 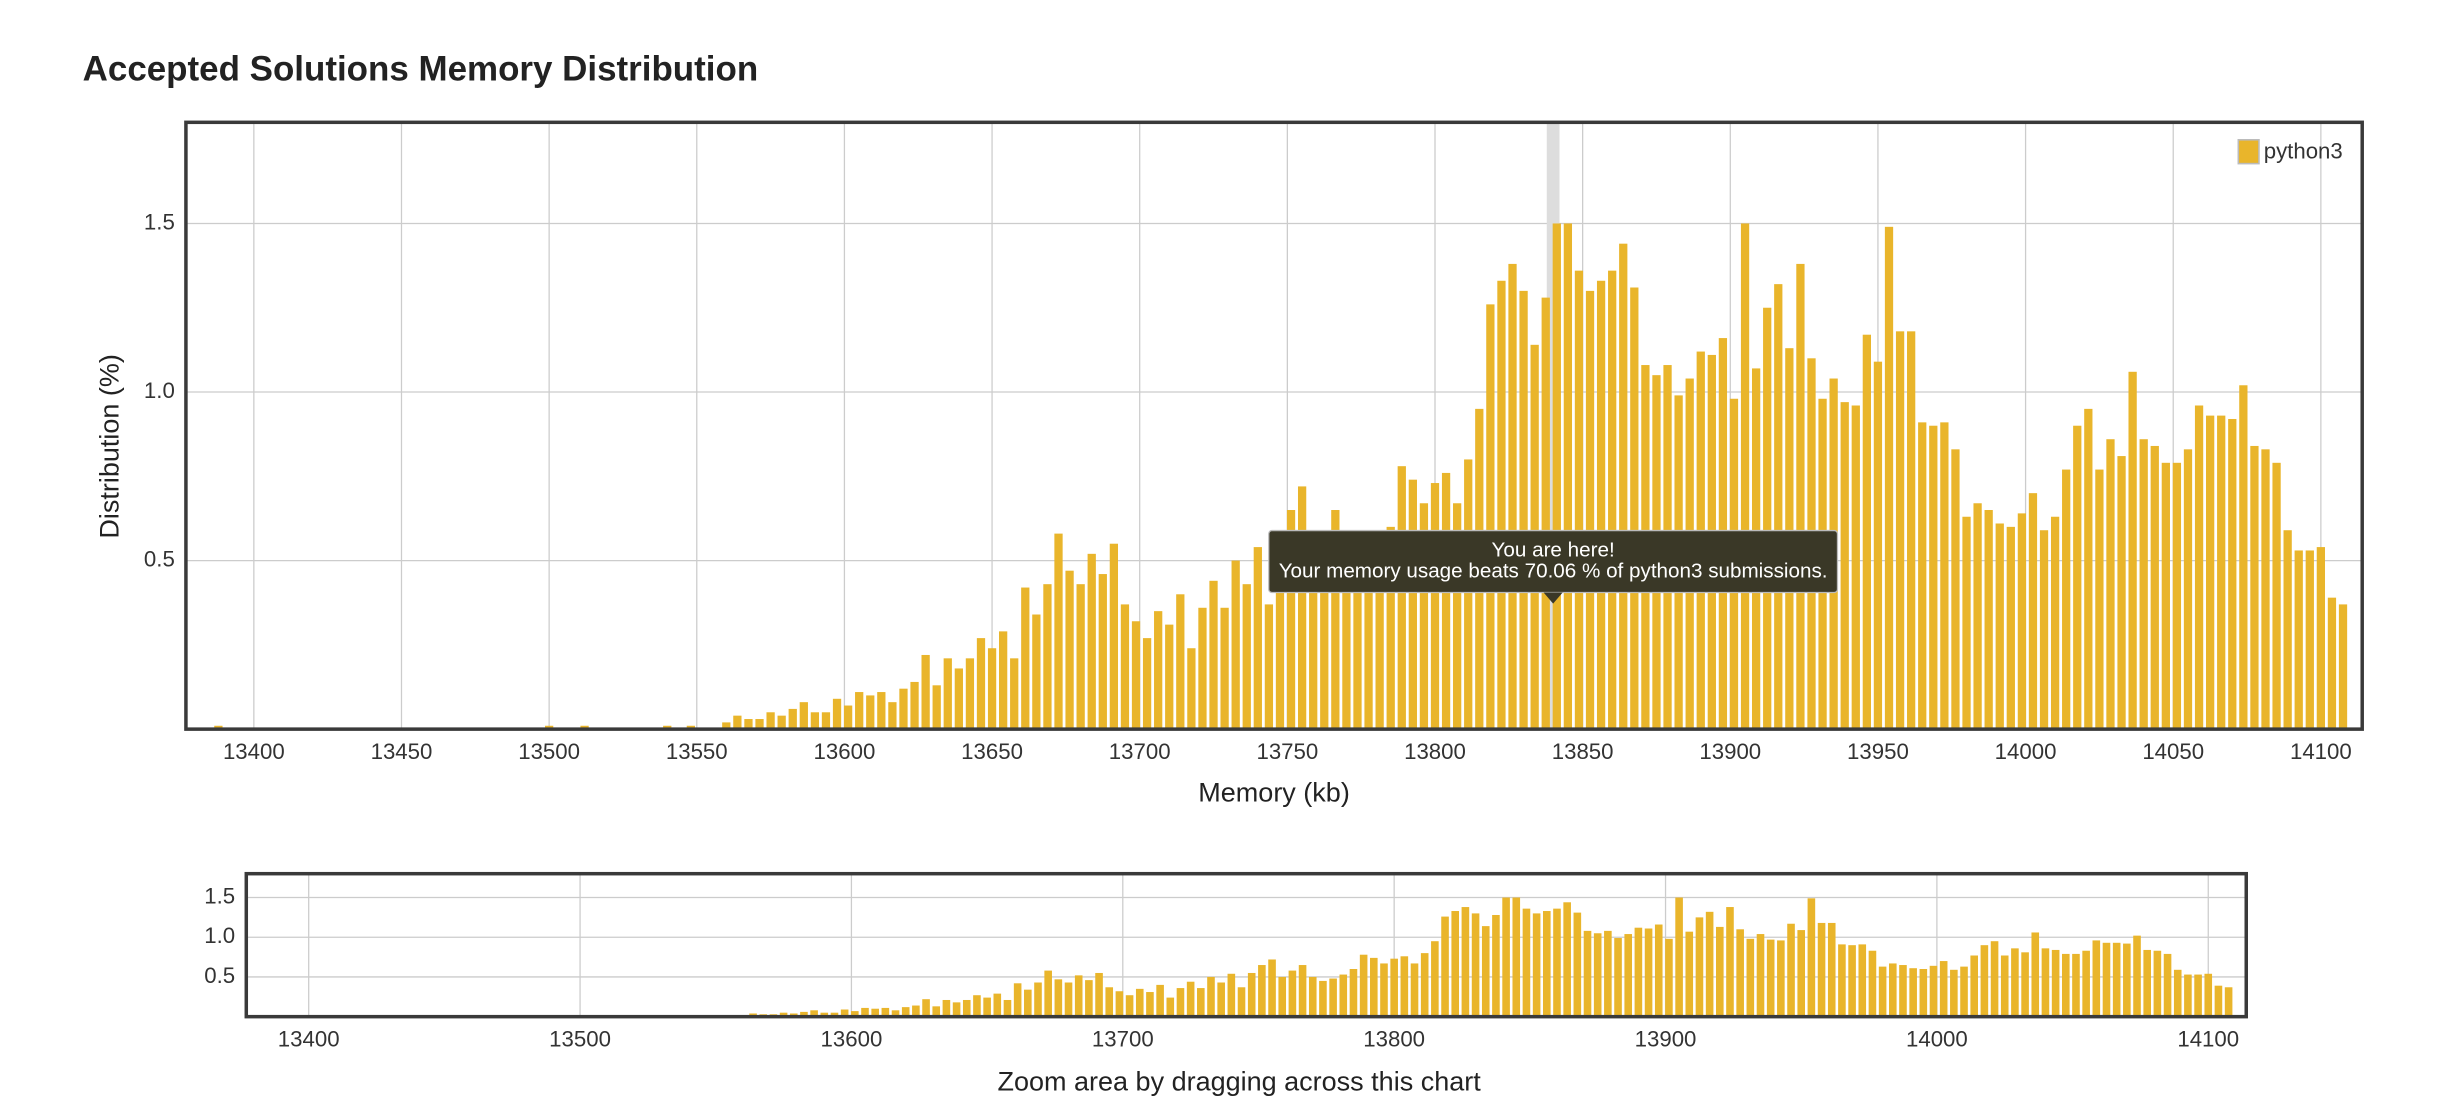 What do you see at coordinates (219, 975) in the screenshot?
I see `y-tick-label: 0.5` at bounding box center [219, 975].